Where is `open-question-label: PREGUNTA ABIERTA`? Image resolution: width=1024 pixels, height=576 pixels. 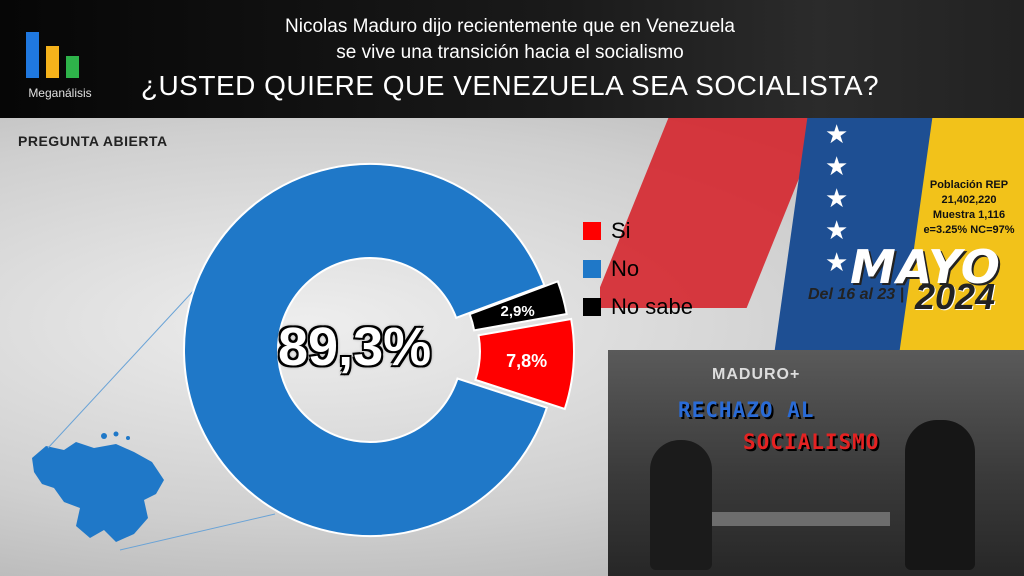
open-question-label: PREGUNTA ABIERTA is located at coordinates (93, 141).